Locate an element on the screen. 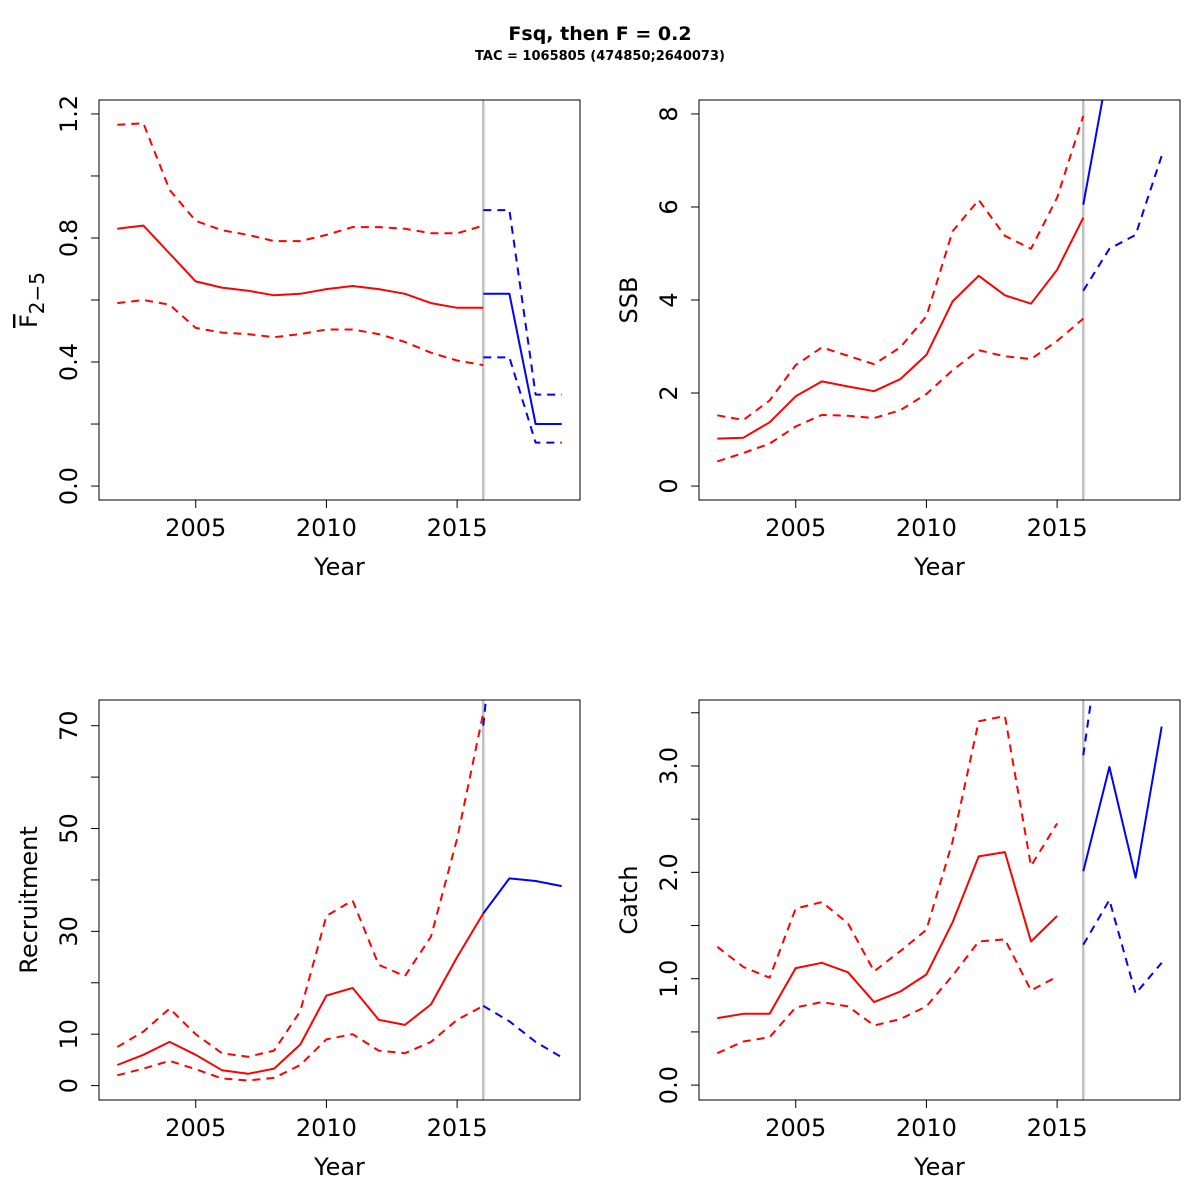  y-tick-label: 30 is located at coordinates (69, 931).